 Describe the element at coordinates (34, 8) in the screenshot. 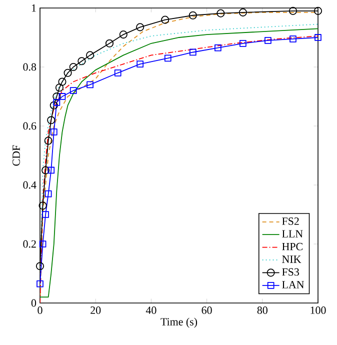

I see `y-tick-label: 1` at that location.